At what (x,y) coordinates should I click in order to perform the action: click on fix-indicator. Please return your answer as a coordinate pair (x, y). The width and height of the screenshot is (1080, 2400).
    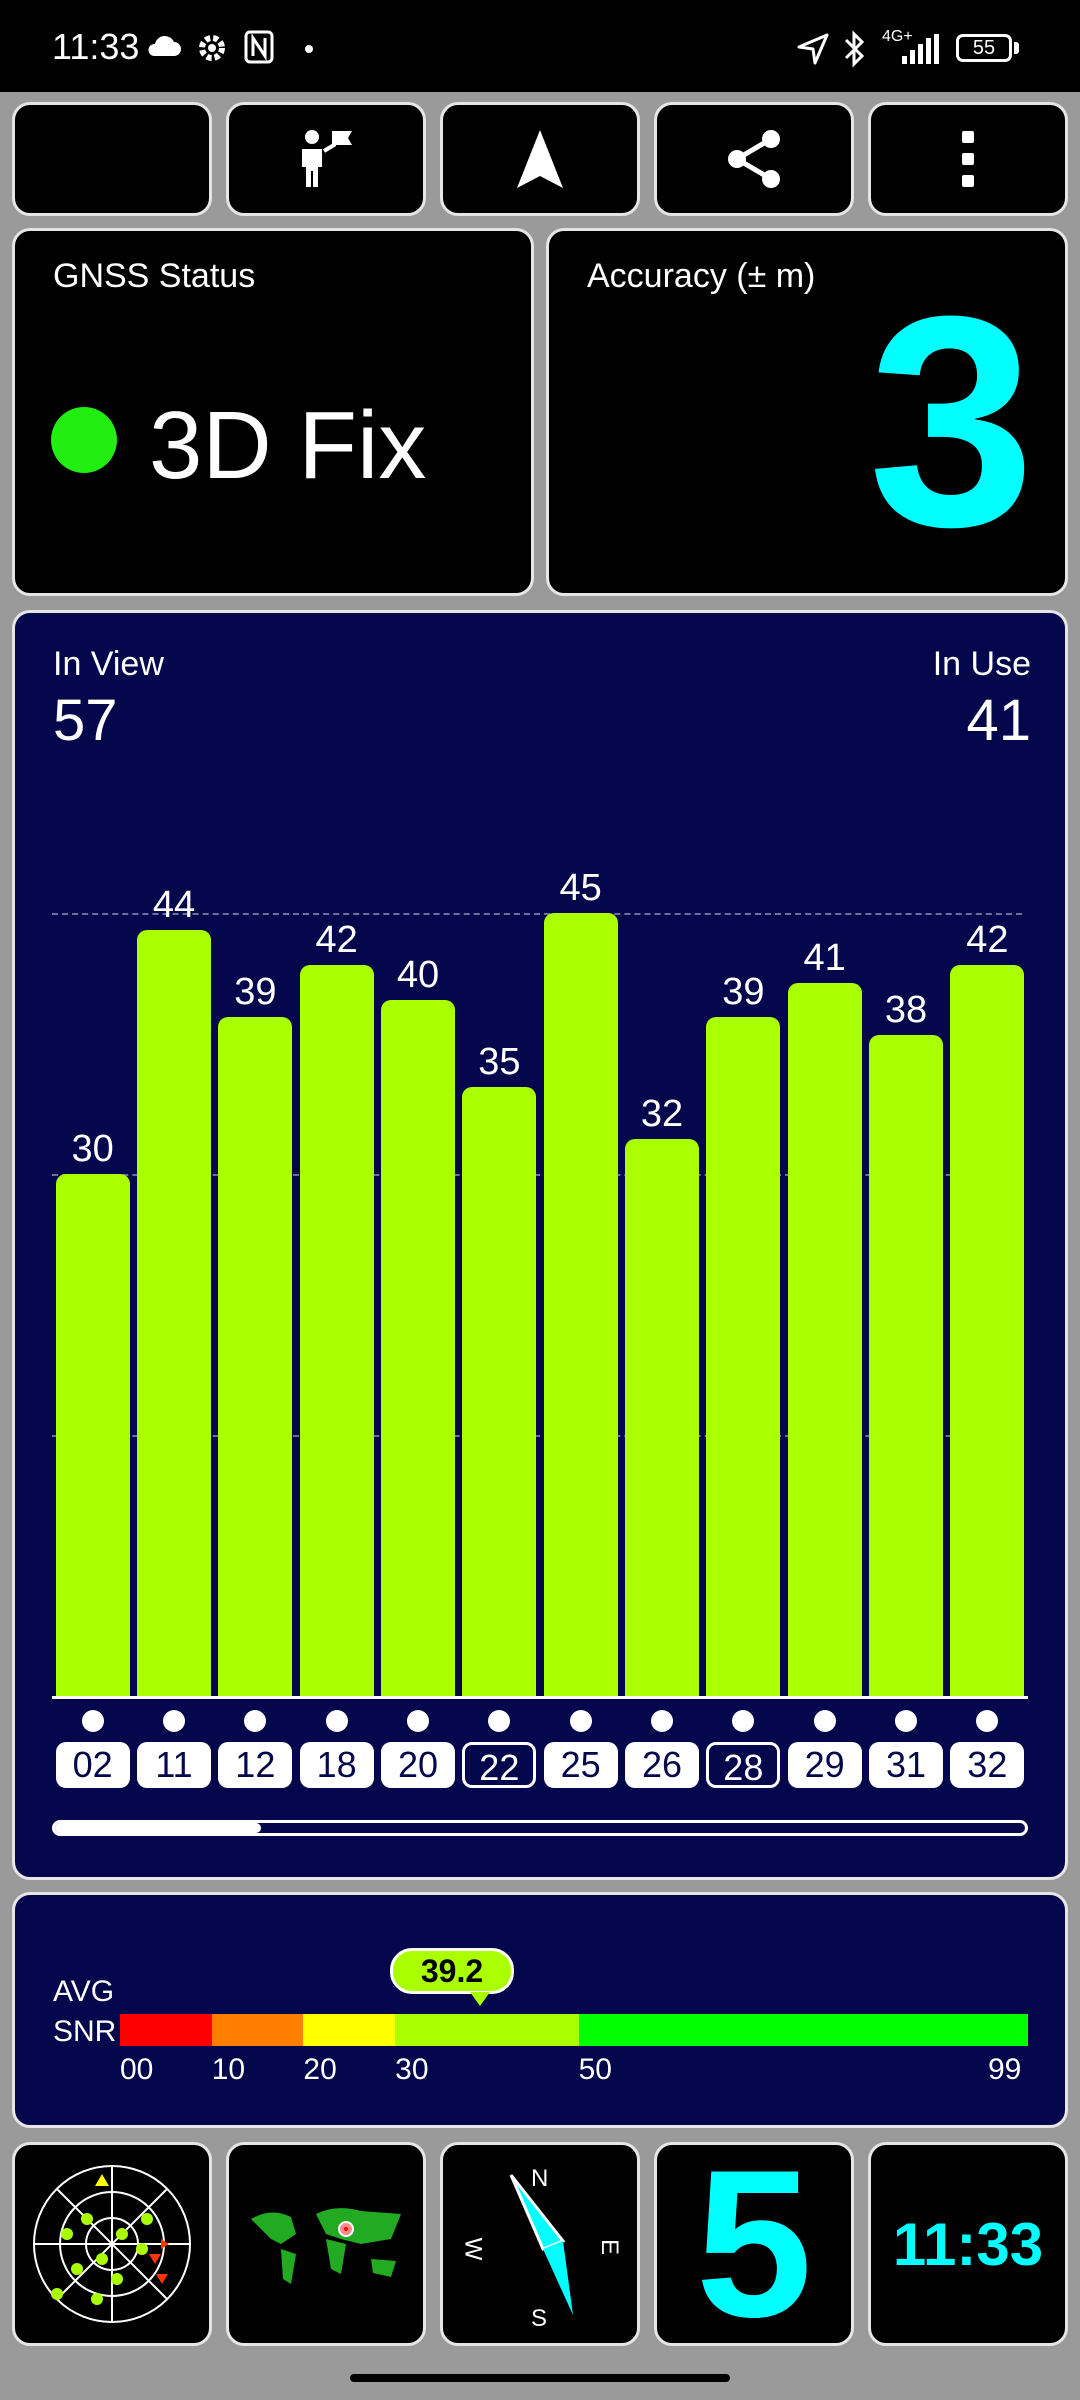
    Looking at the image, I should click on (84, 440).